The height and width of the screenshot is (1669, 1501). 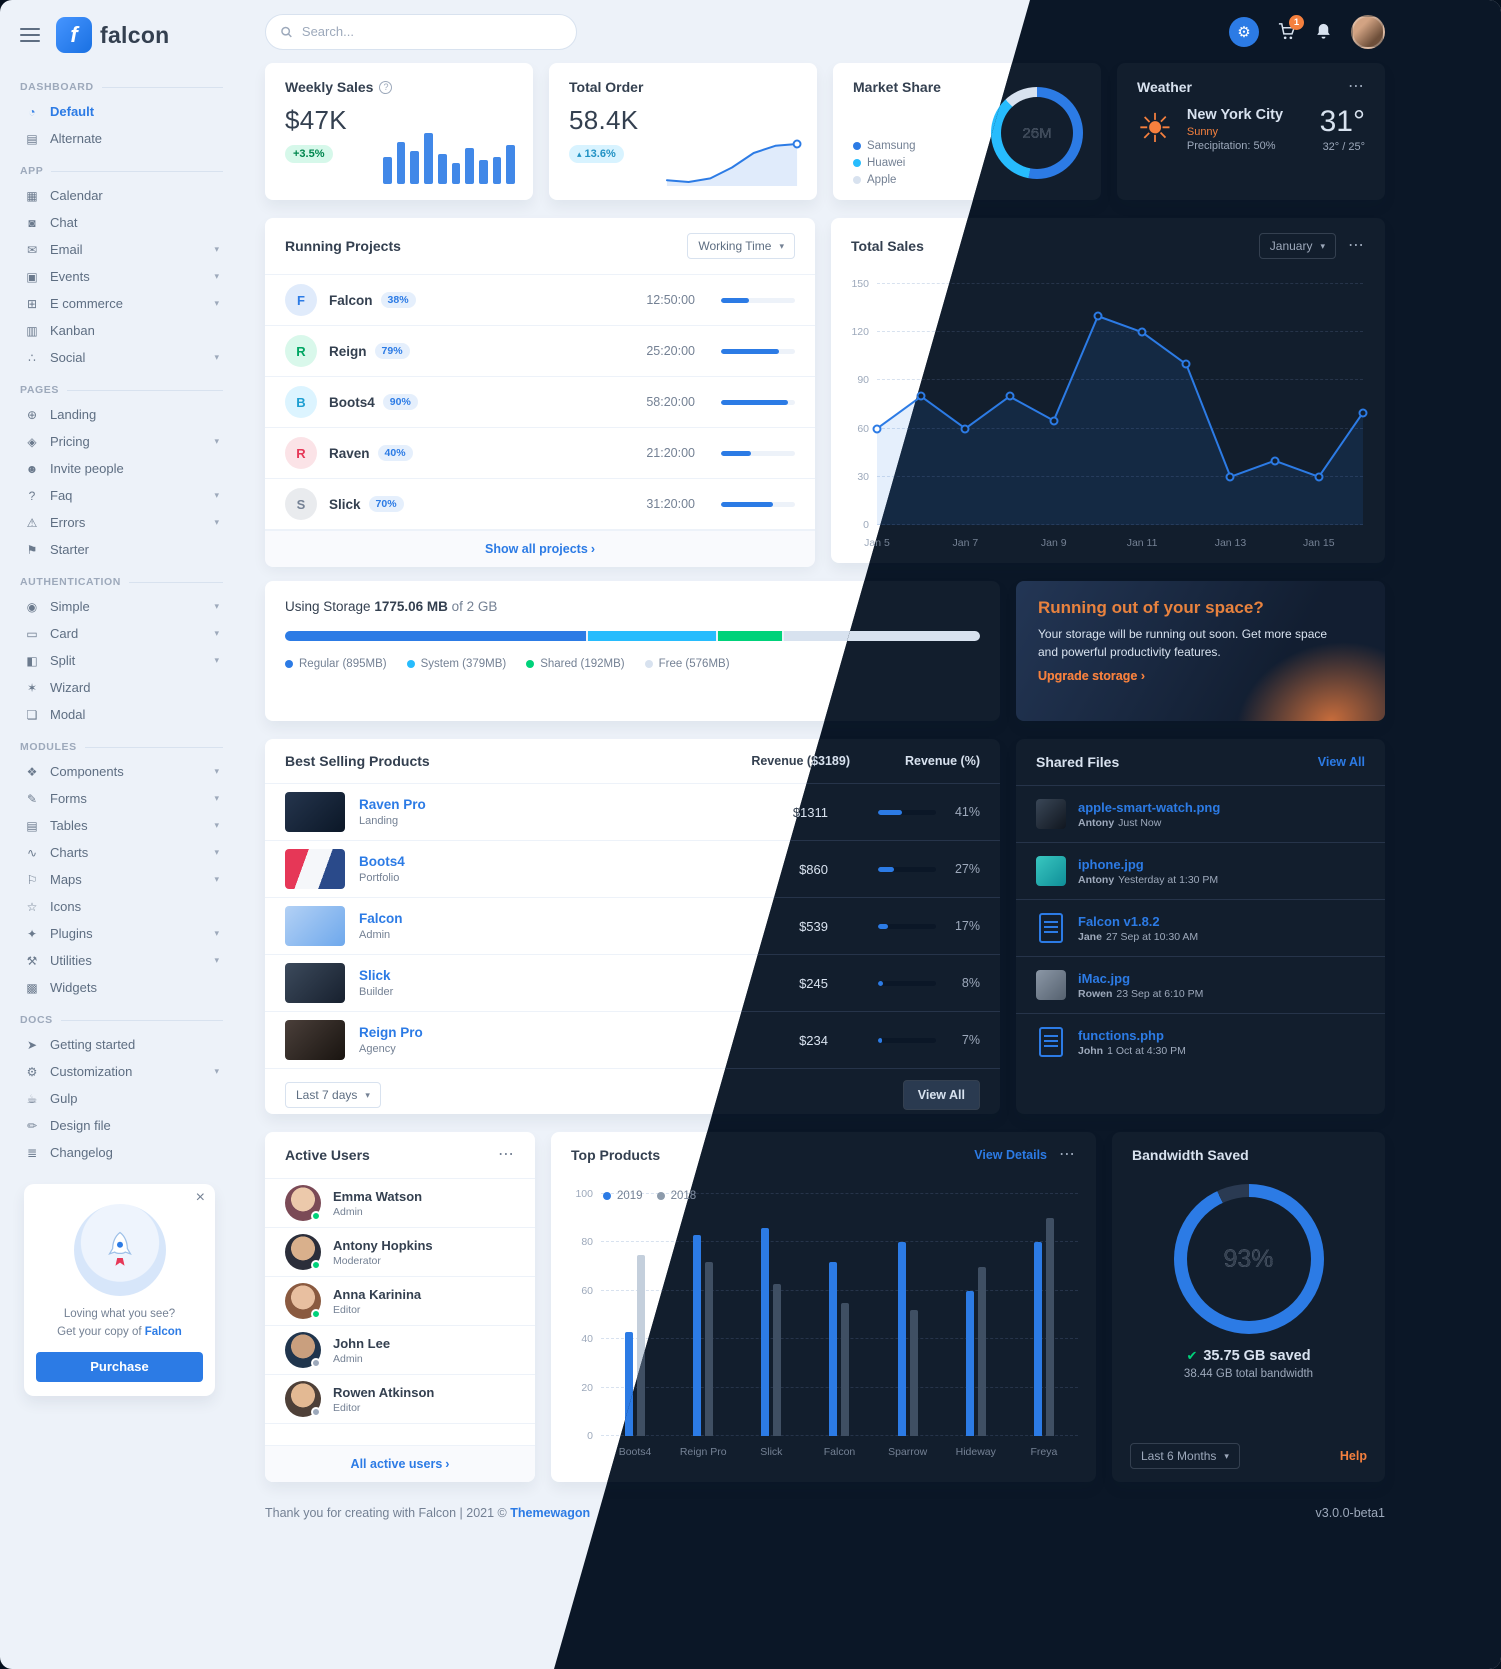 I want to click on product-name-link: Boots4, so click(x=382, y=861).